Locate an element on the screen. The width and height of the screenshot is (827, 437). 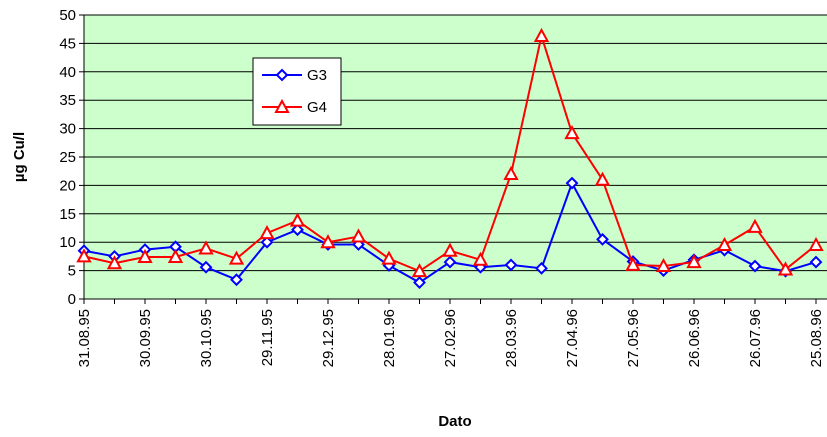
x-tick-label: 28.01.96 is located at coordinates (389, 338).